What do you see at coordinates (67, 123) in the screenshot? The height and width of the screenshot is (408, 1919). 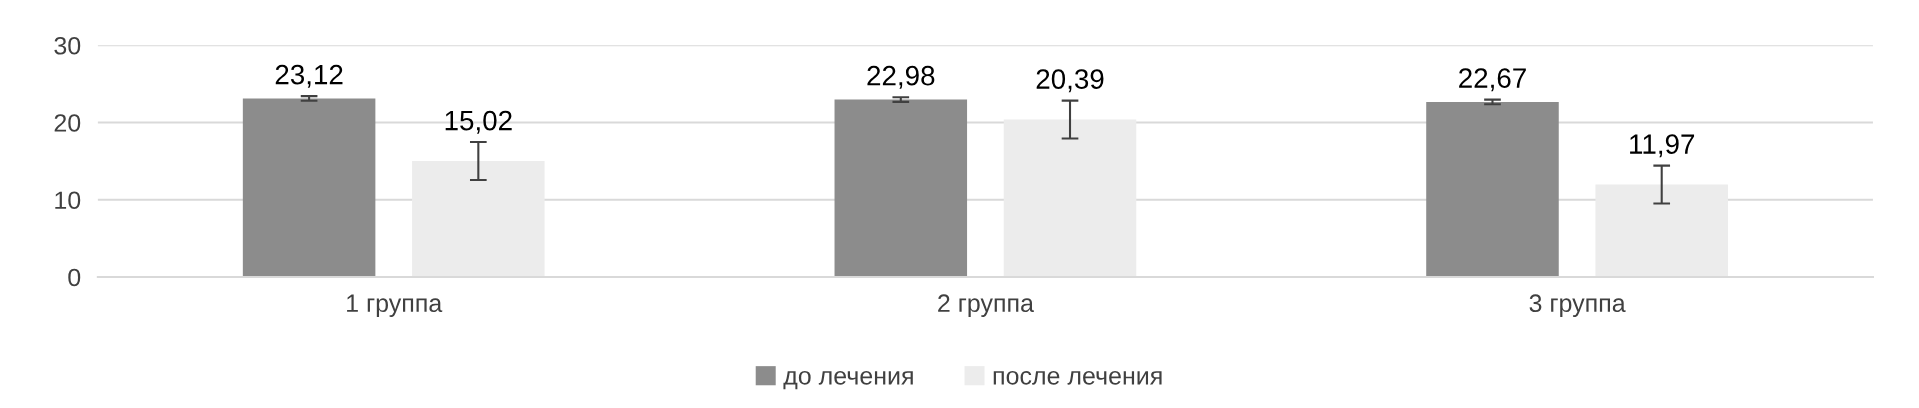 I see `y-tick-label: 20` at bounding box center [67, 123].